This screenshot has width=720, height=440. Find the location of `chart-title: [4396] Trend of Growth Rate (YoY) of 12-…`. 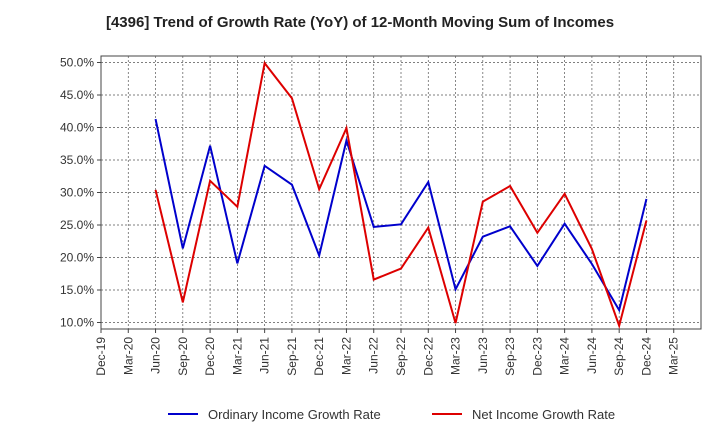

chart-title: [4396] Trend of Growth Rate (YoY) of 12-… is located at coordinates (360, 22).